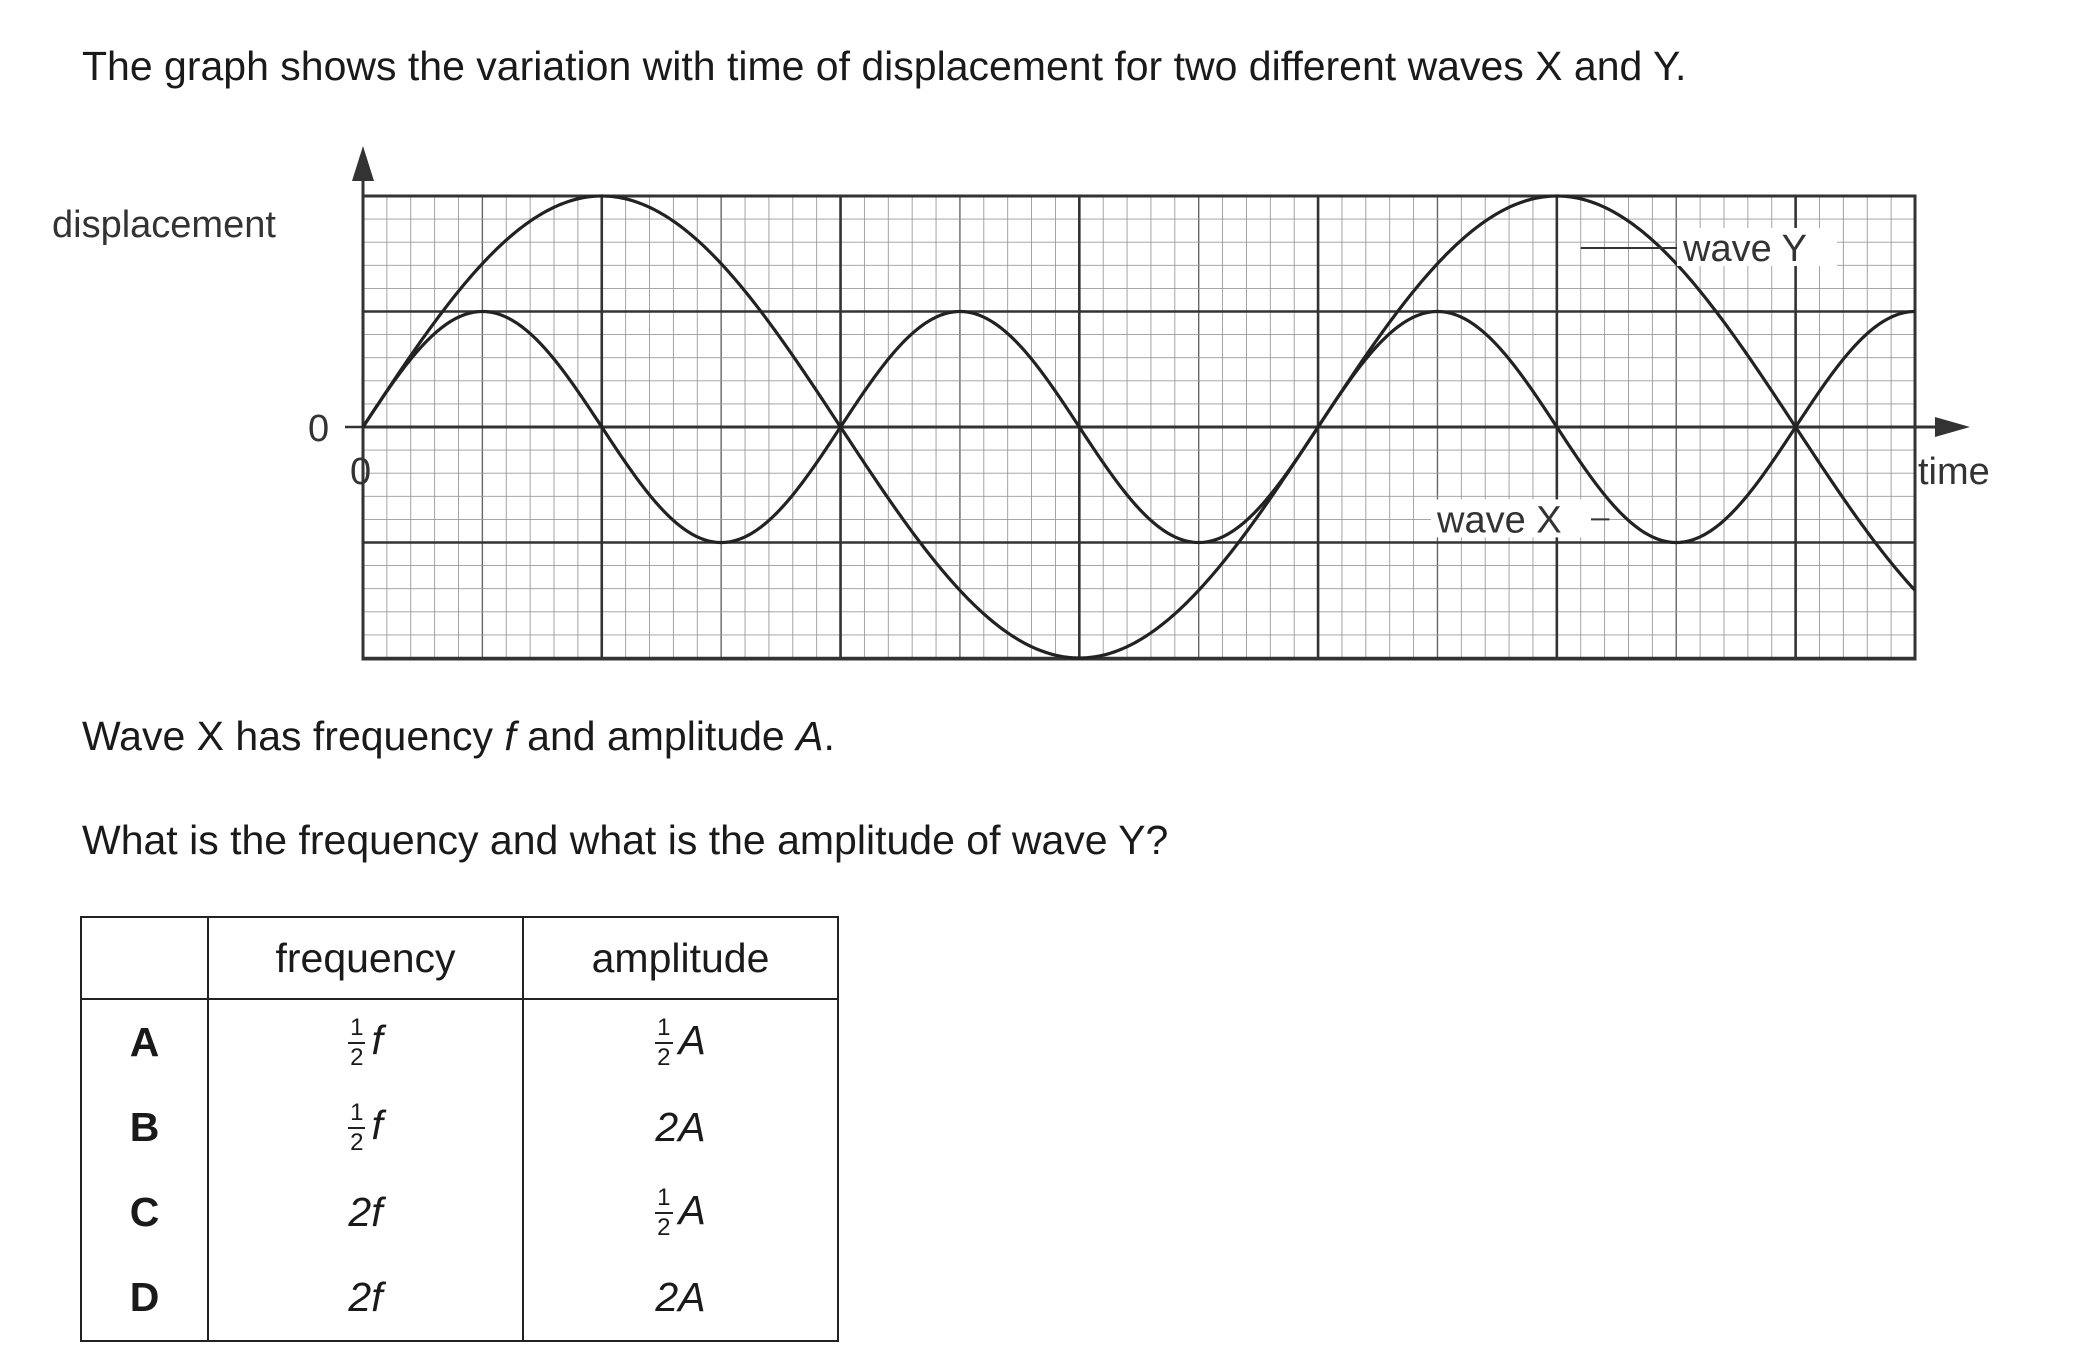  I want to click on option-letter: A, so click(144, 1042).